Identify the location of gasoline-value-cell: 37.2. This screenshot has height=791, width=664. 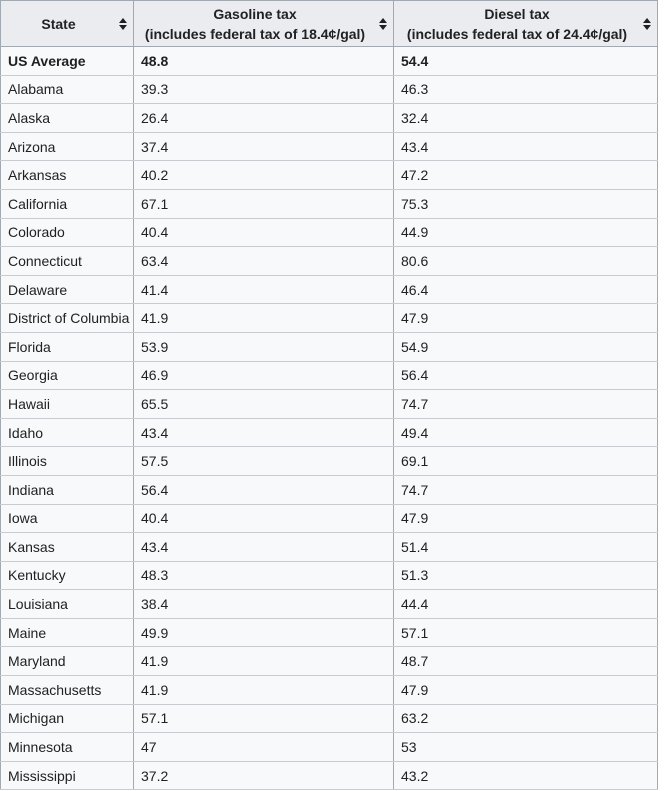
(263, 775).